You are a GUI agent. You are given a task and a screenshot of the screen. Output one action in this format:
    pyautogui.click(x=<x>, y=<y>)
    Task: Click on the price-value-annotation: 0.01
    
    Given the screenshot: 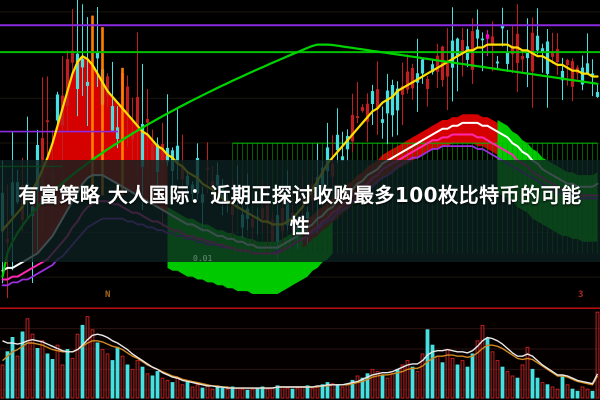 What is the action you would take?
    pyautogui.click(x=203, y=258)
    